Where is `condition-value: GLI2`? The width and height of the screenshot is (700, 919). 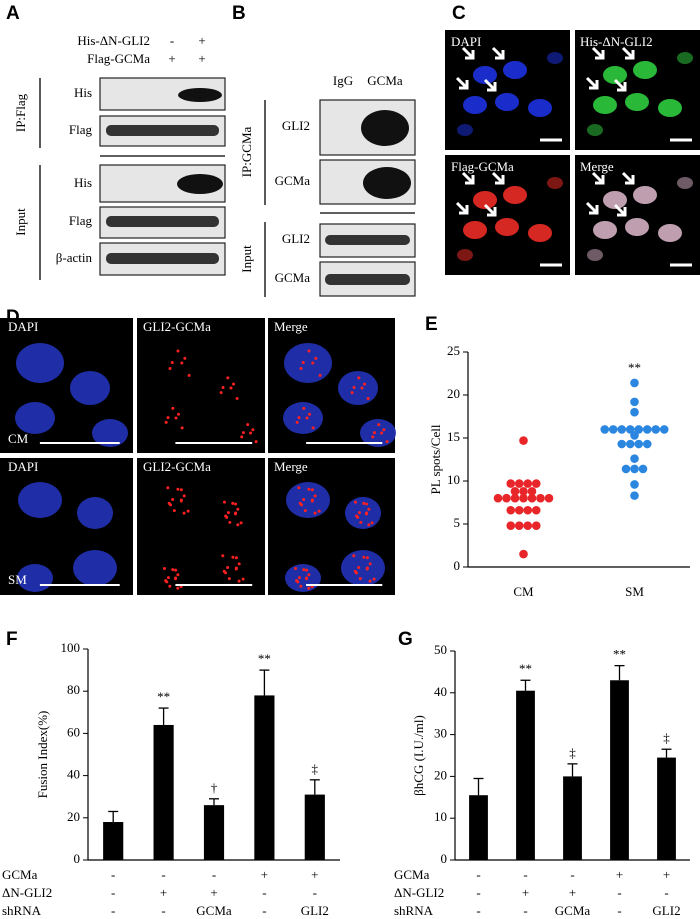
condition-value: GLI2 is located at coordinates (315, 910).